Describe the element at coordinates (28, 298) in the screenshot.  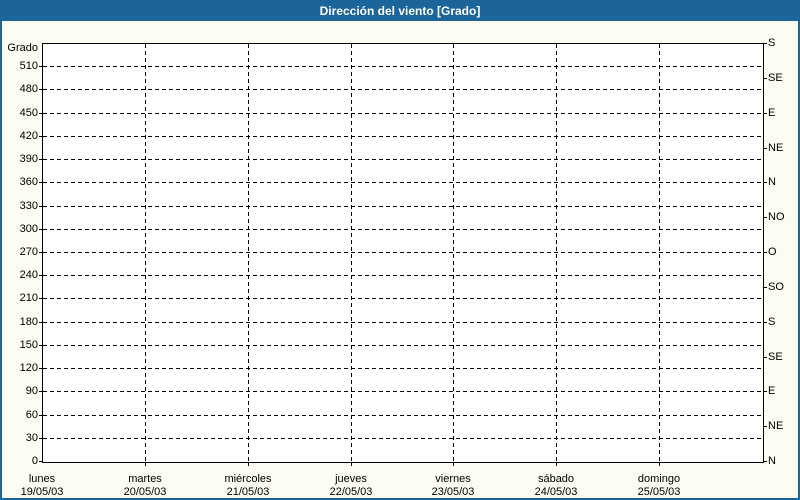
I see `y-axis-tick-label: 210` at that location.